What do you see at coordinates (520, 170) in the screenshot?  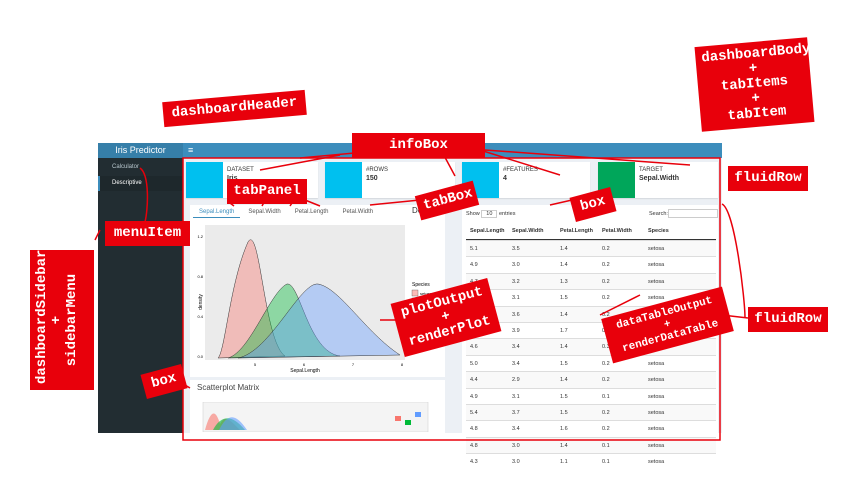 I see `info-label: #FEATURES` at bounding box center [520, 170].